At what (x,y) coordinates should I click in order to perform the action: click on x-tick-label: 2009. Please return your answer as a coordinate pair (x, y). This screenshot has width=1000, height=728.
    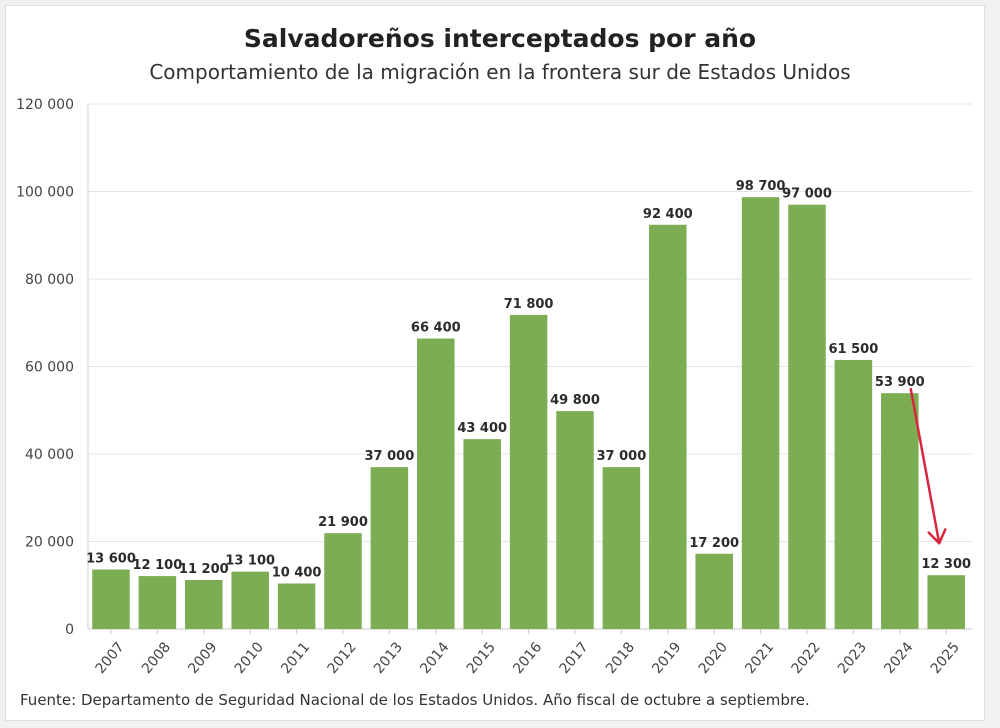
    Looking at the image, I should click on (202, 658).